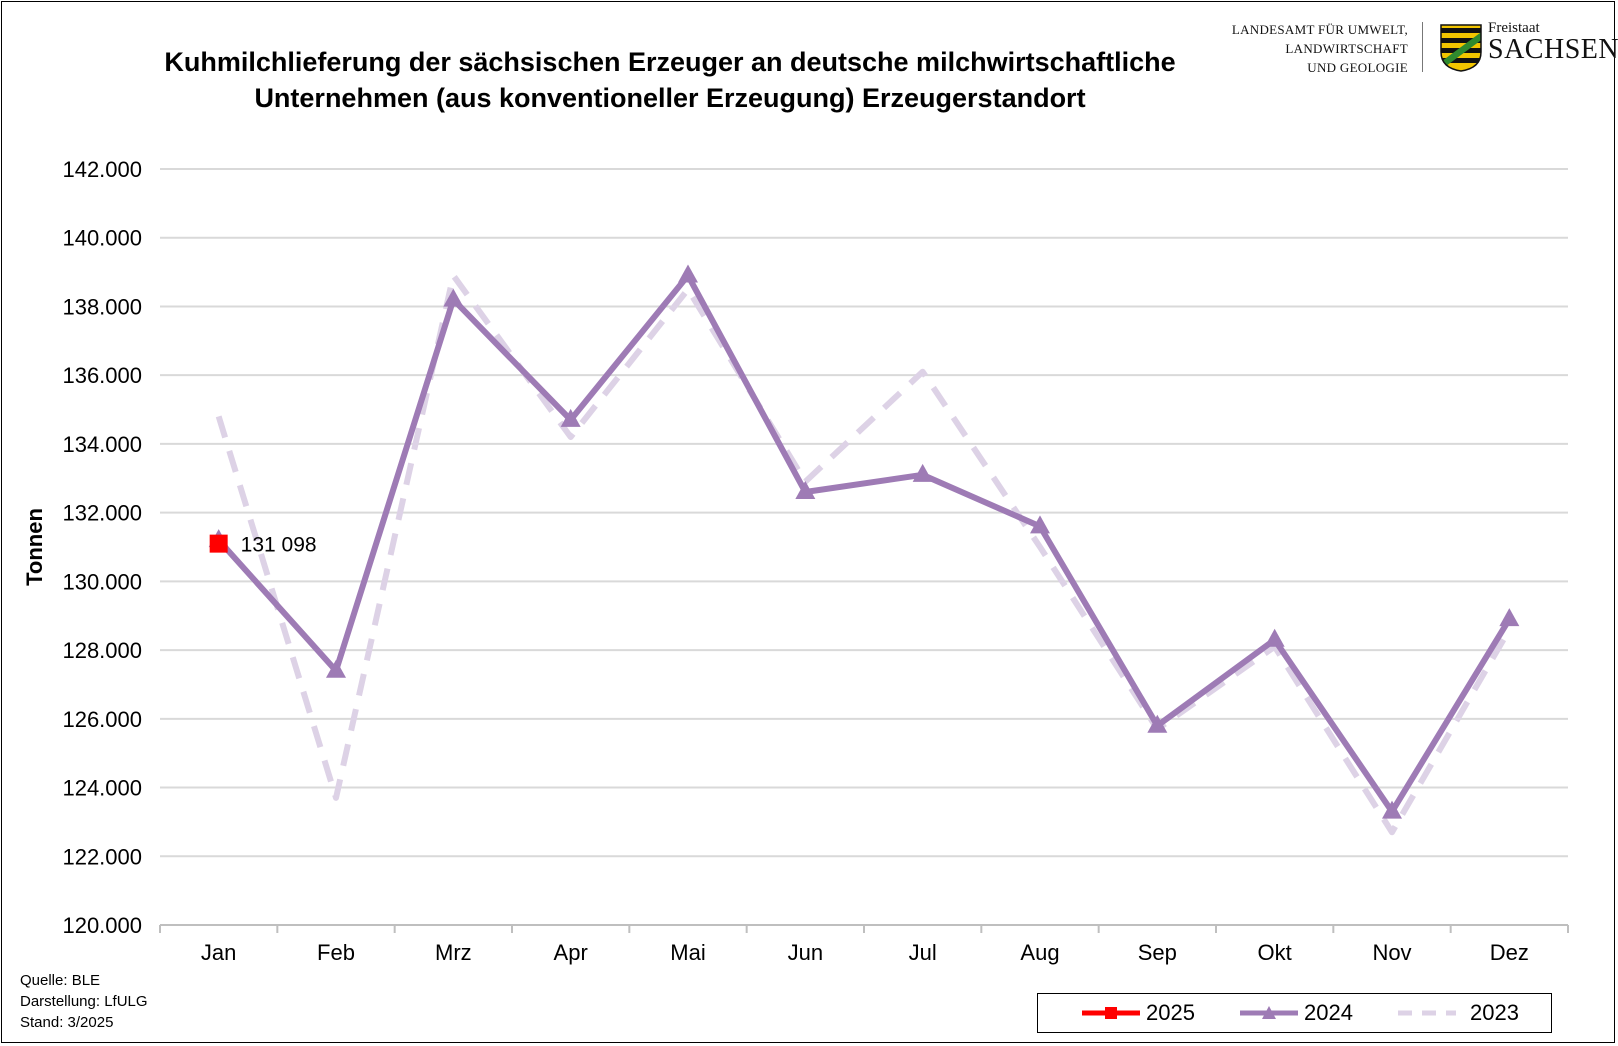  Describe the element at coordinates (102, 238) in the screenshot. I see `y-tick-label: 140.000` at that location.